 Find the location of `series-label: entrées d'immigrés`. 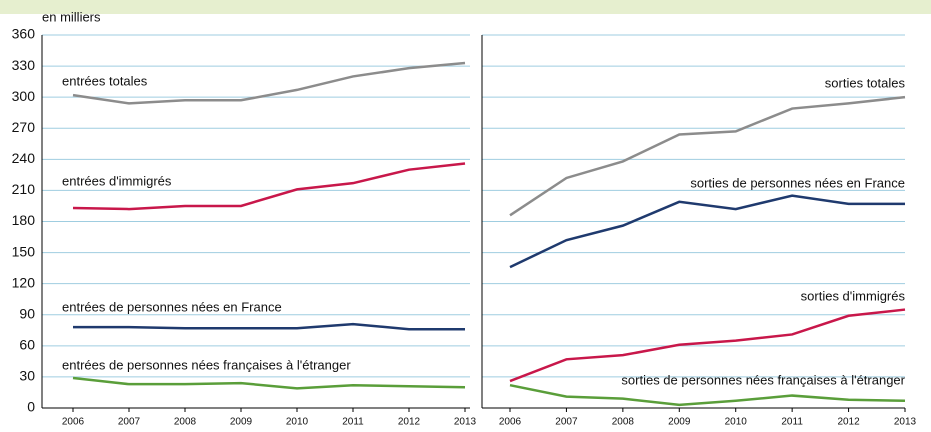

series-label: entrées d'immigrés is located at coordinates (117, 180).